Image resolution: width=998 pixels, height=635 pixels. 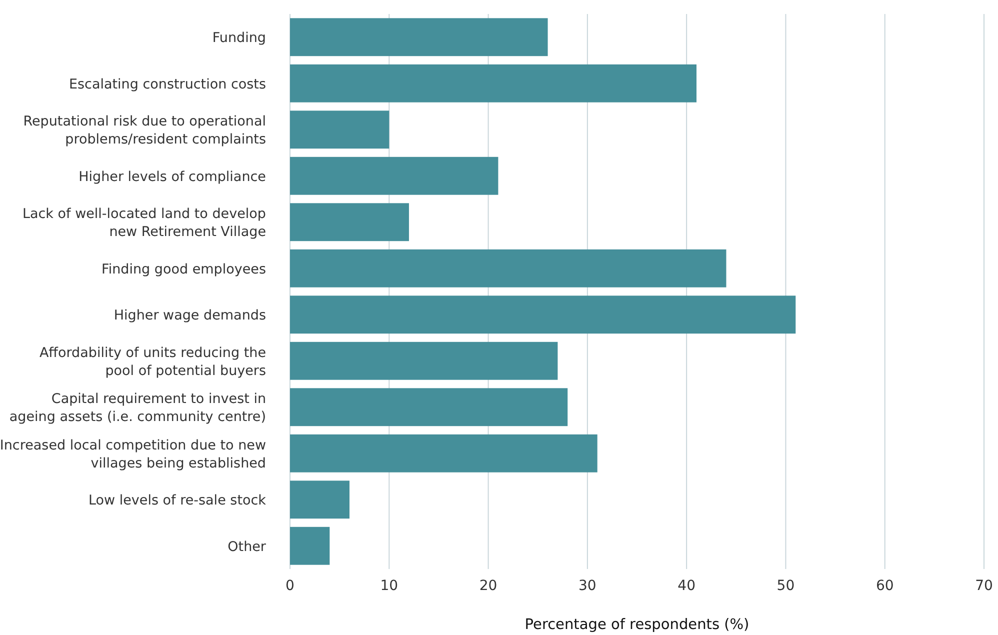 I want to click on x-tick-label: 60, so click(x=885, y=586).